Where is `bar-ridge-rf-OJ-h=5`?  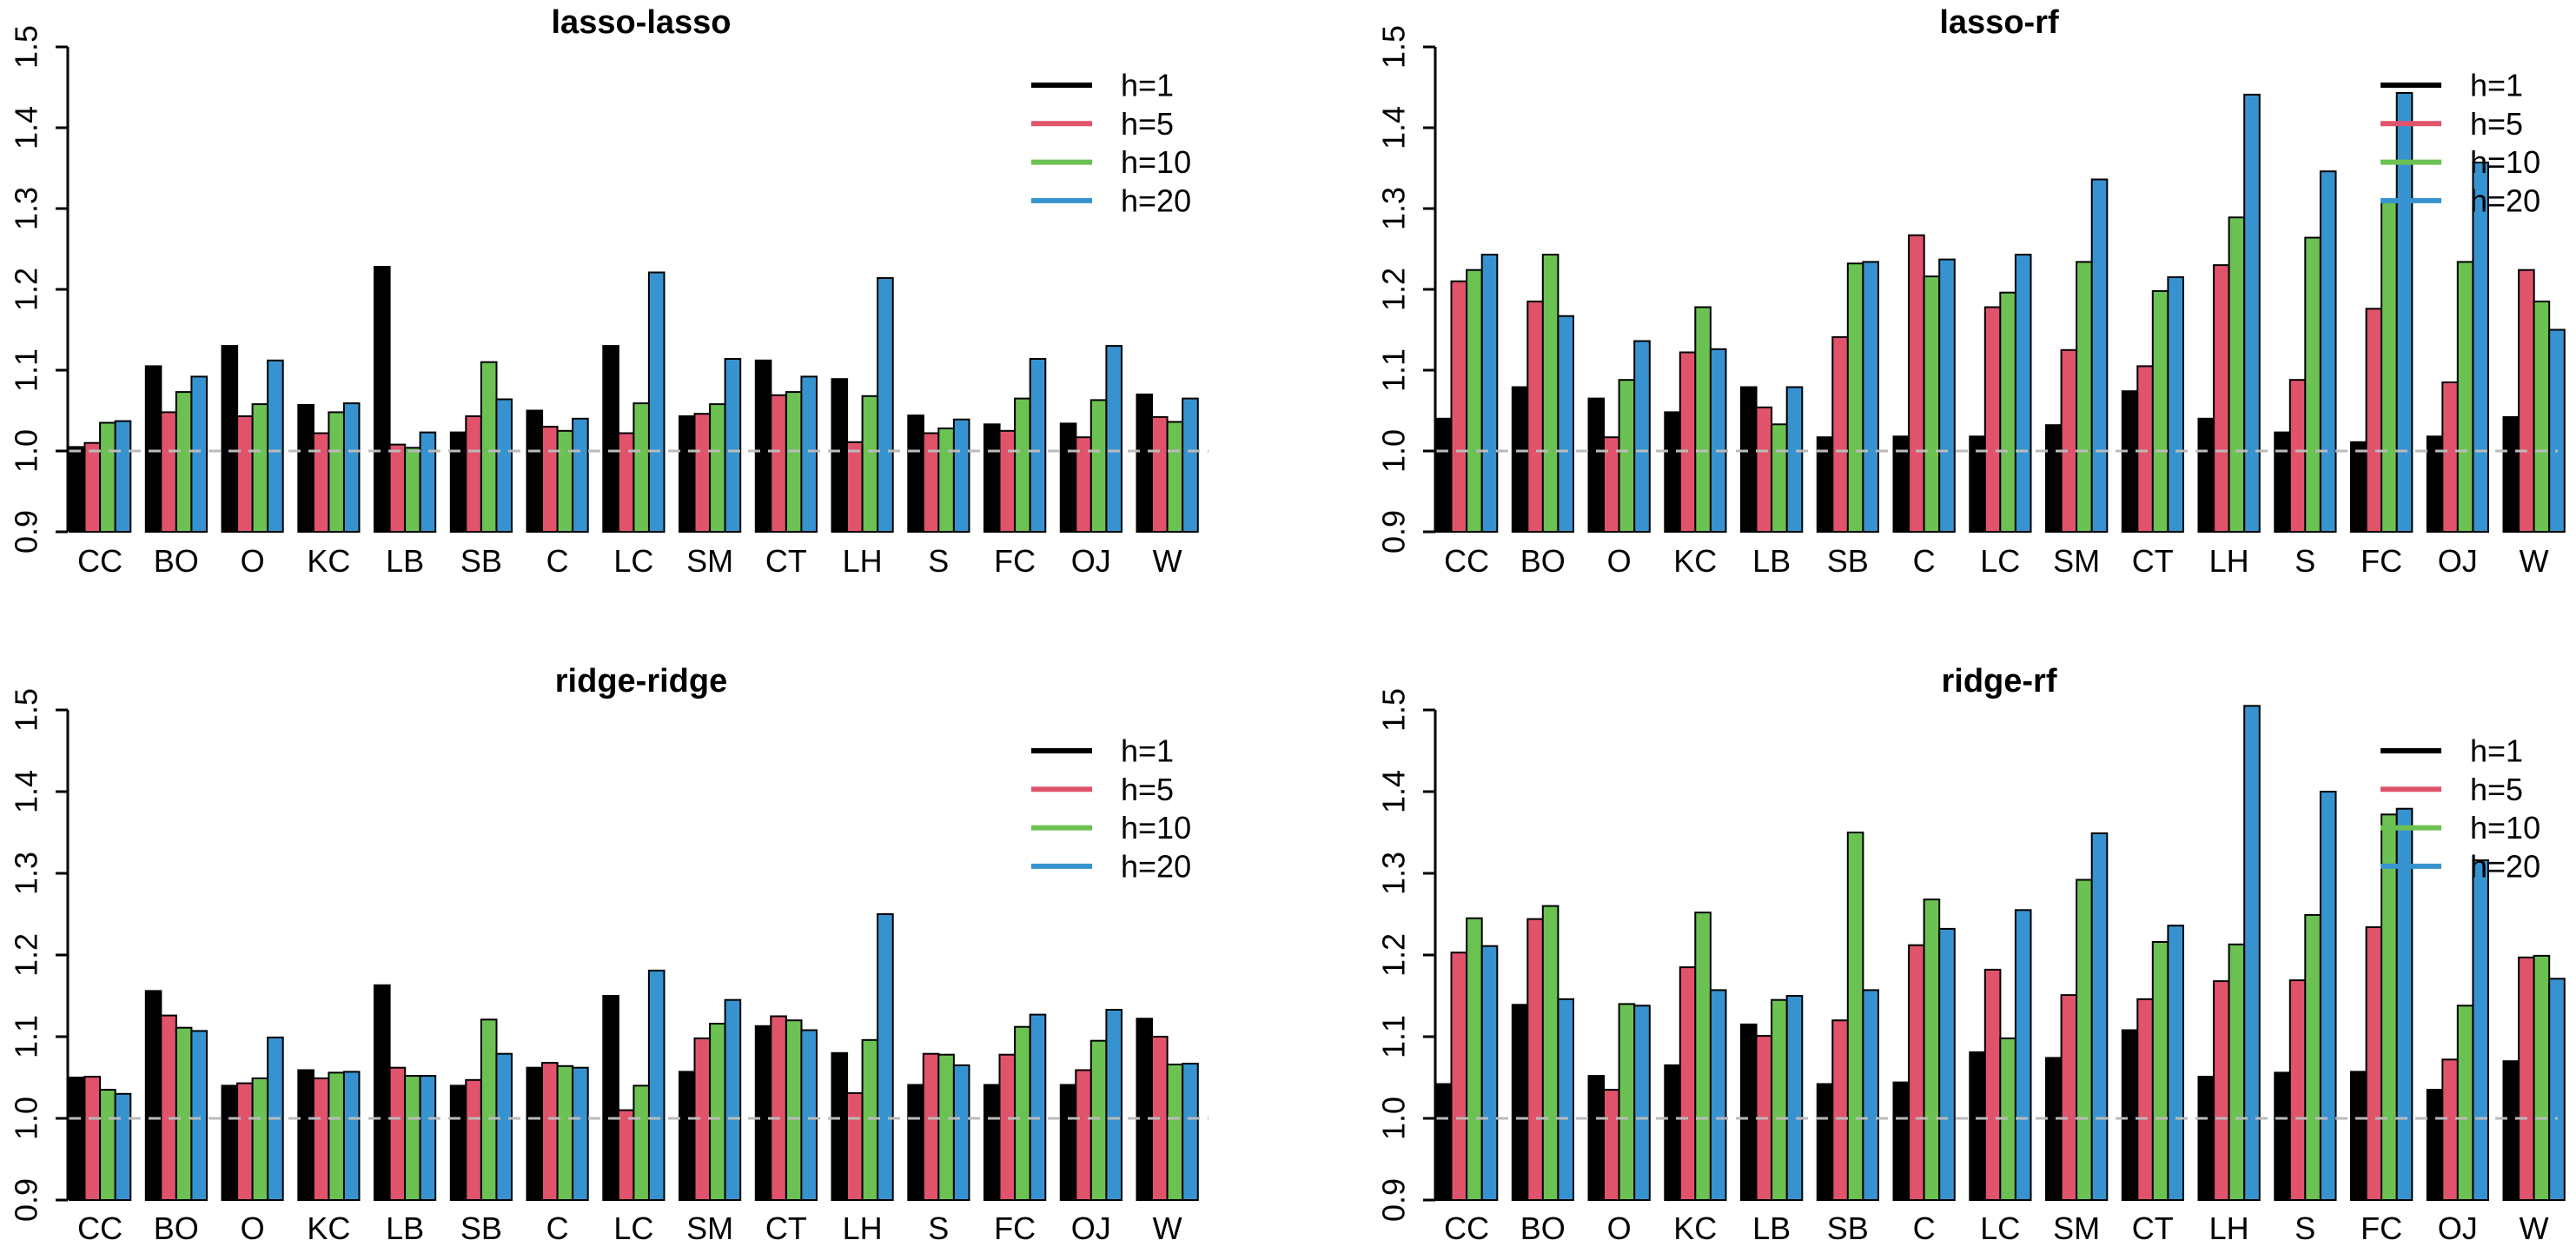
bar-ridge-rf-OJ-h=5 is located at coordinates (2450, 1130).